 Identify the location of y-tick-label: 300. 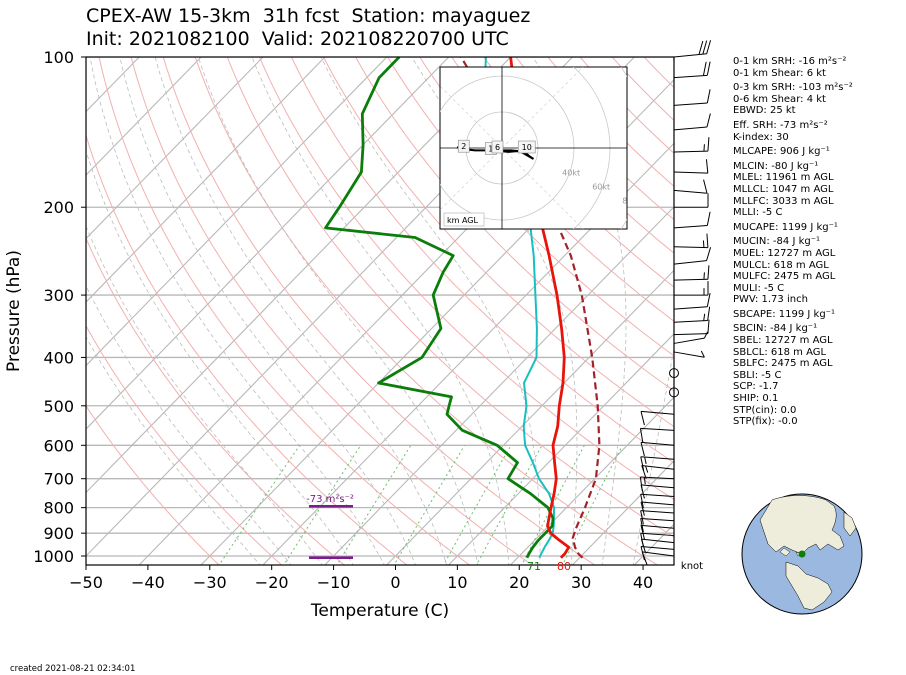
(58, 295).